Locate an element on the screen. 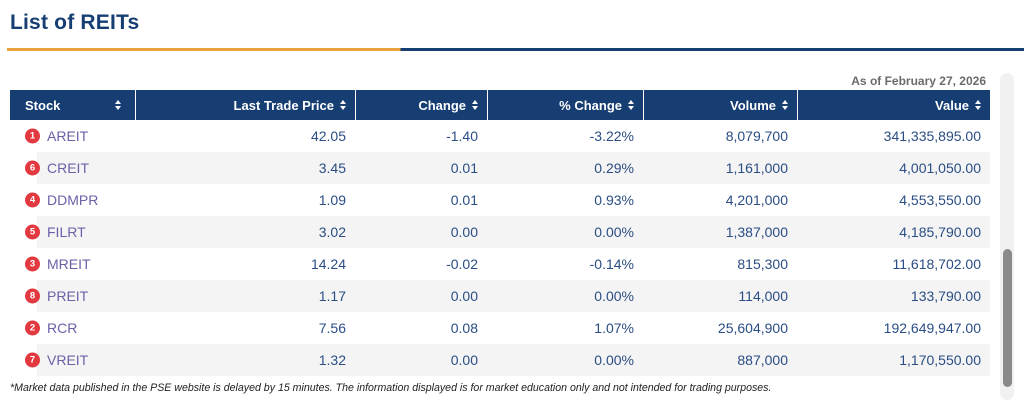 The height and width of the screenshot is (402, 1024). cell-change: 0.08 is located at coordinates (464, 328).